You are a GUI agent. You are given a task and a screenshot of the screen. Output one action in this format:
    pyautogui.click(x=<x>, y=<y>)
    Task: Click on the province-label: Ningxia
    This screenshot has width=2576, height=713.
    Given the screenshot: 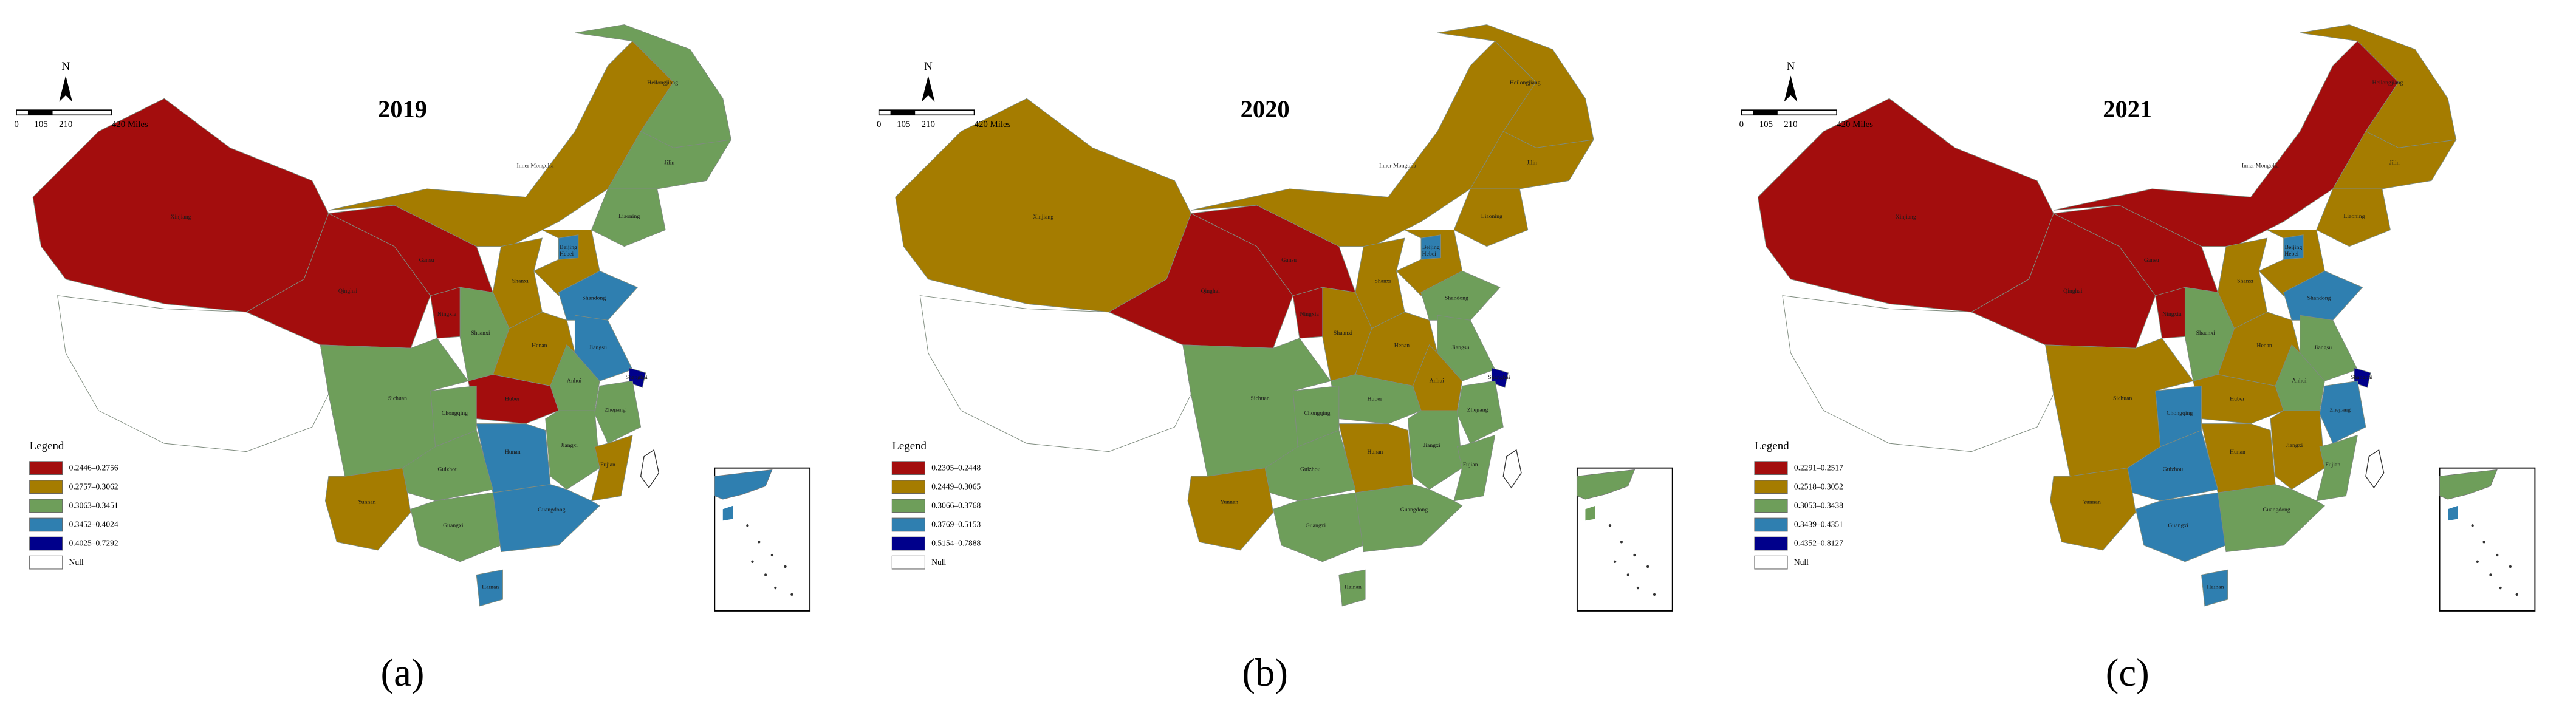 What is the action you would take?
    pyautogui.click(x=447, y=314)
    